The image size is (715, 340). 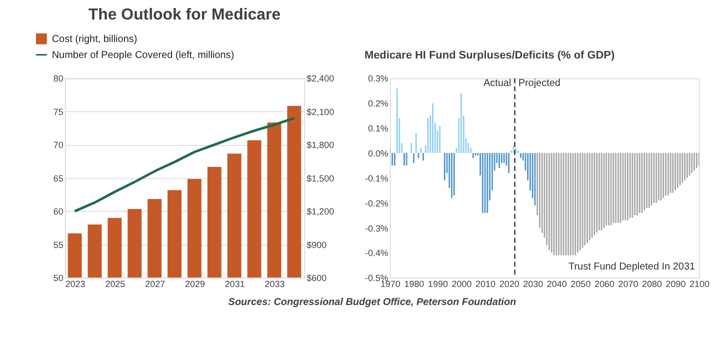 I want to click on y-tick-label: 0.2%, so click(x=378, y=103).